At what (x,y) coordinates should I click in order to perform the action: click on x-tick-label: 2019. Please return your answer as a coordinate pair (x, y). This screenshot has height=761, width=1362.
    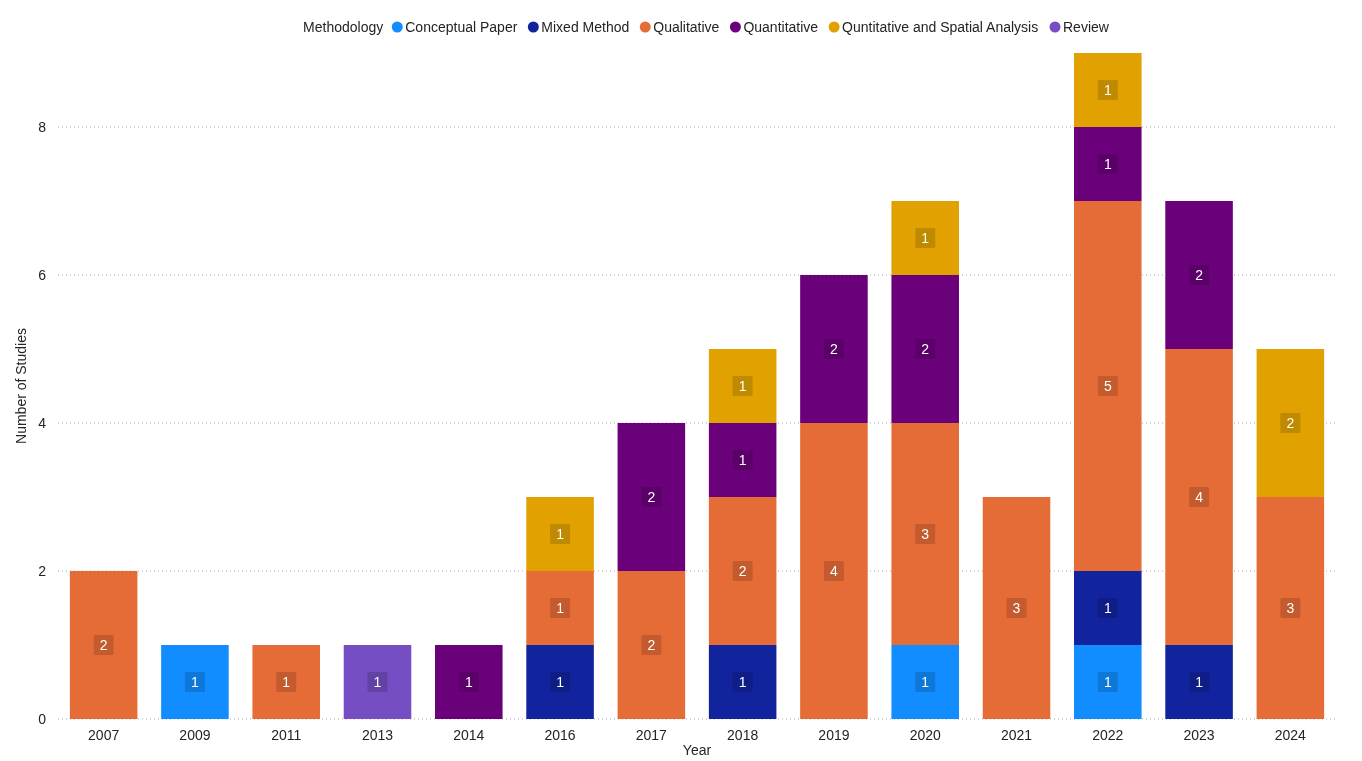
    Looking at the image, I should click on (834, 734).